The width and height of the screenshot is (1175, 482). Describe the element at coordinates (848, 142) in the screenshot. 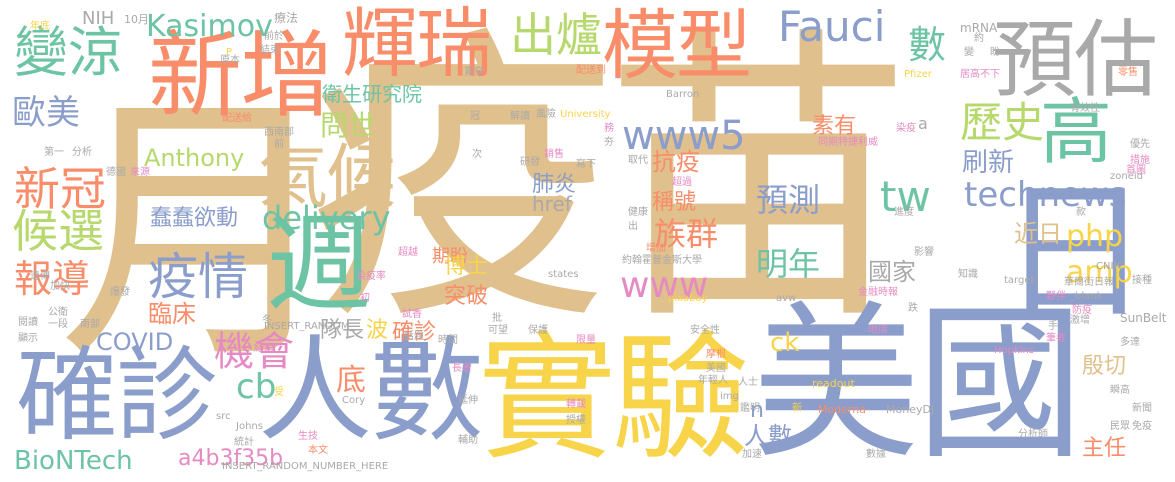

I see `word: 同期特捷利威` at that location.